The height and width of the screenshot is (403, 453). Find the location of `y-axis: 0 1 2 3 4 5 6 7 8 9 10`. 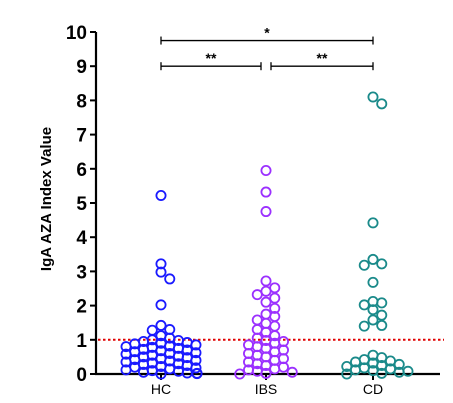

y-axis: 0 1 2 3 4 5 6 7 8 9 10 is located at coordinates (82, 204).